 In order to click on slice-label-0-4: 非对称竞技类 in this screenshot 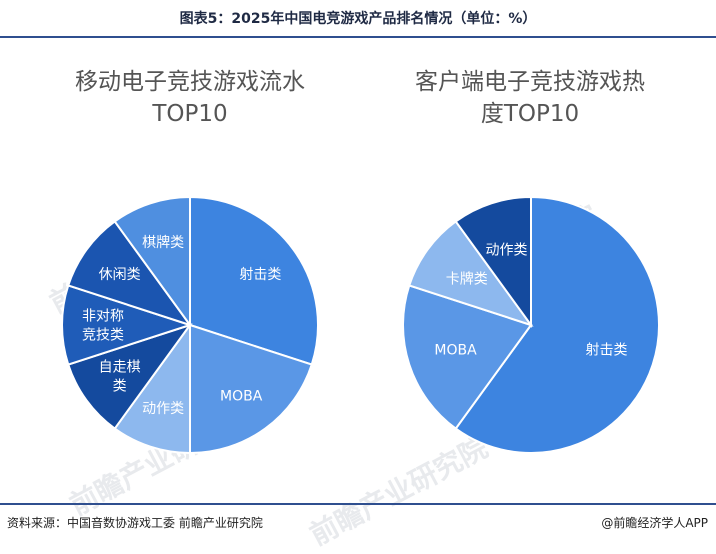, I will do `click(103, 326)`.